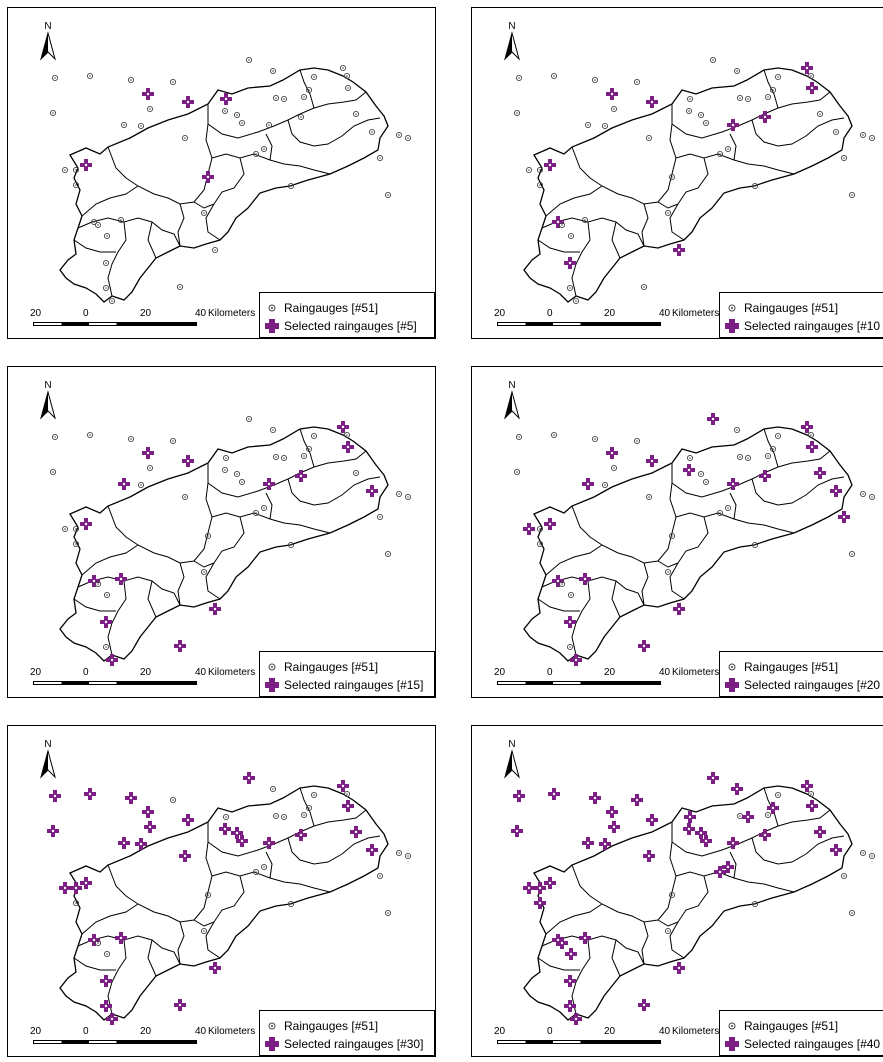  I want to click on gauge-symbol-icon, so click(732, 667).